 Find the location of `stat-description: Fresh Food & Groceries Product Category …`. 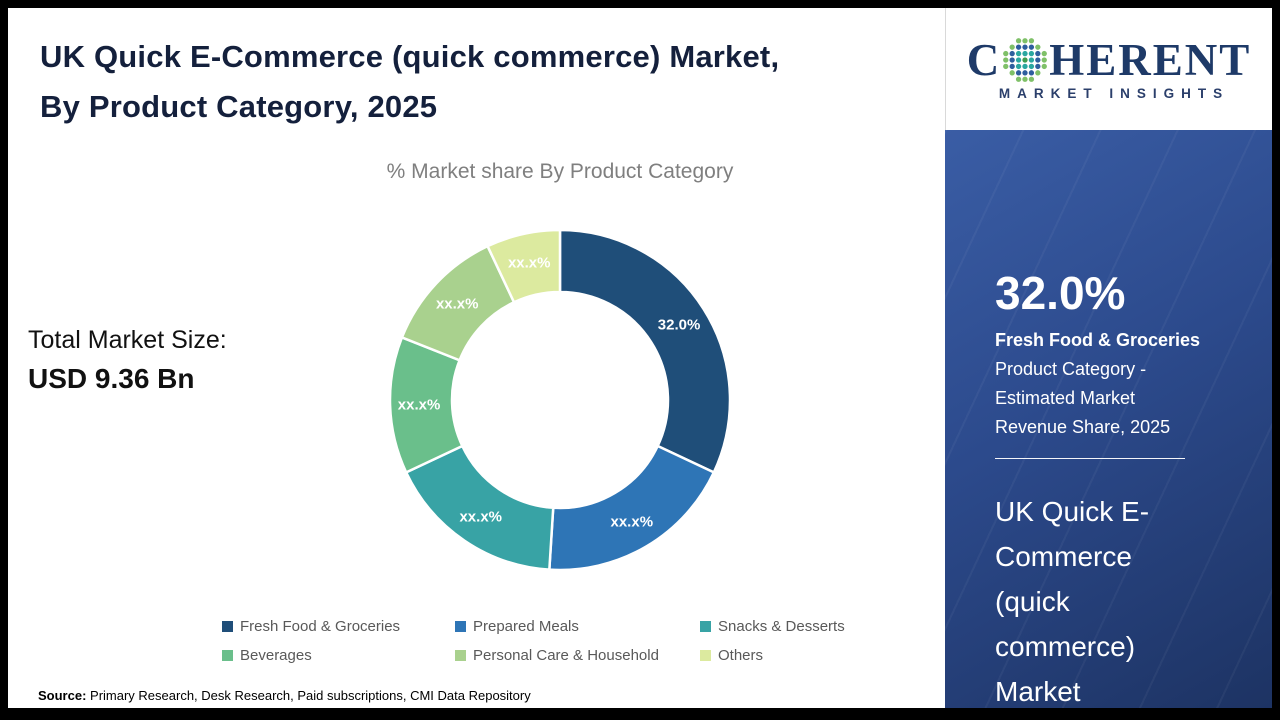

stat-description: Fresh Food & Groceries Product Category … is located at coordinates (1121, 384).